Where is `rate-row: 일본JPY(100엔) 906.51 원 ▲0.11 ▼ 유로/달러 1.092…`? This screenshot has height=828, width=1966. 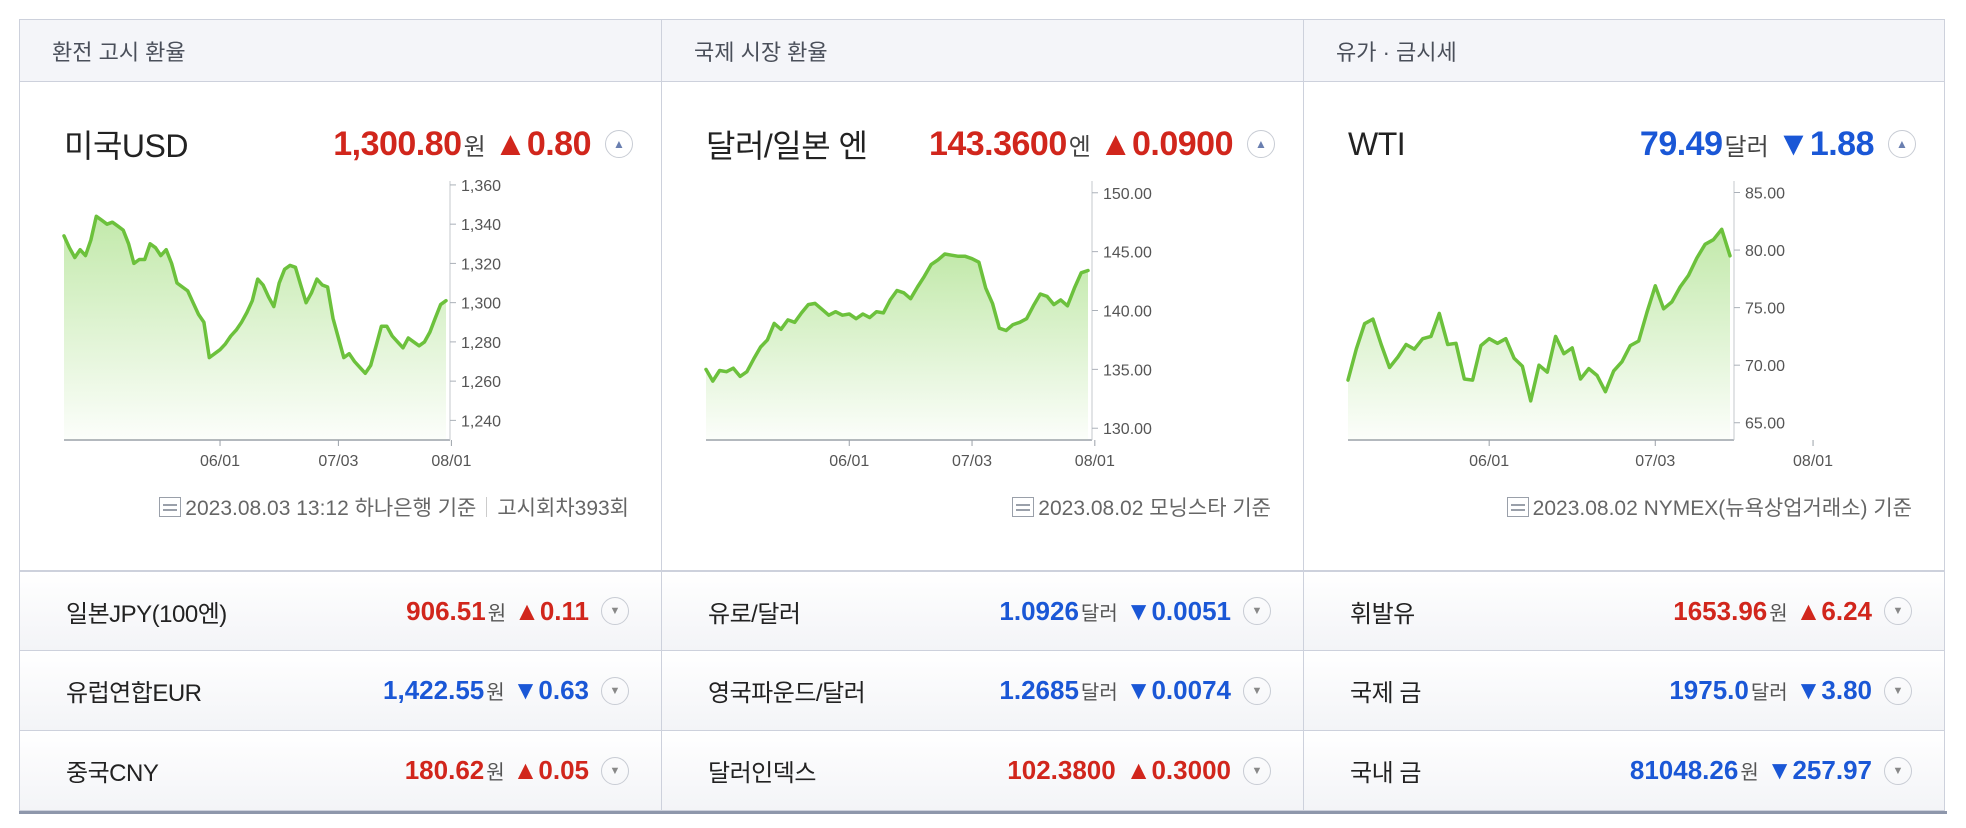 rate-row: 일본JPY(100엔) 906.51 원 ▲0.11 ▼ 유로/달러 1.092… is located at coordinates (983, 611).